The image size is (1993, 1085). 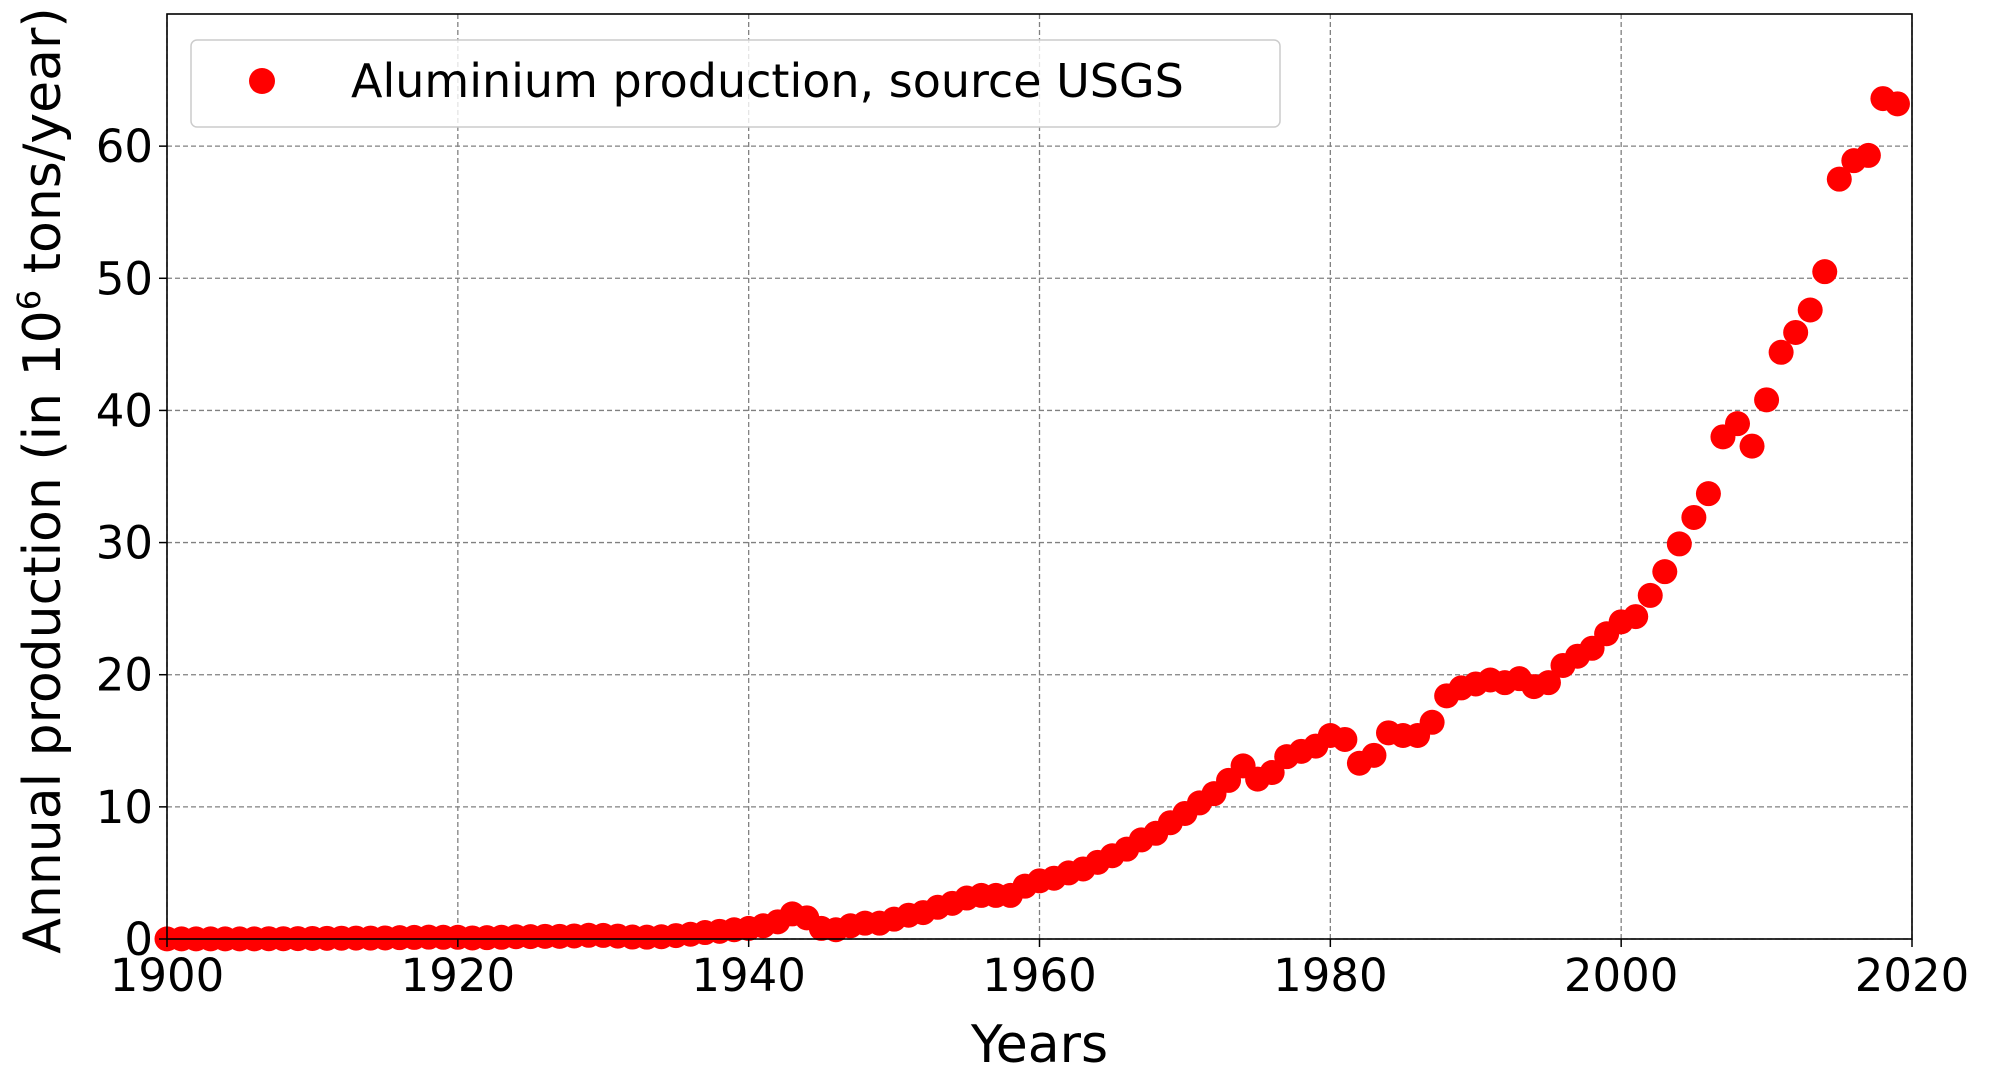 I want to click on x-tick-label: 1900, so click(x=167, y=975).